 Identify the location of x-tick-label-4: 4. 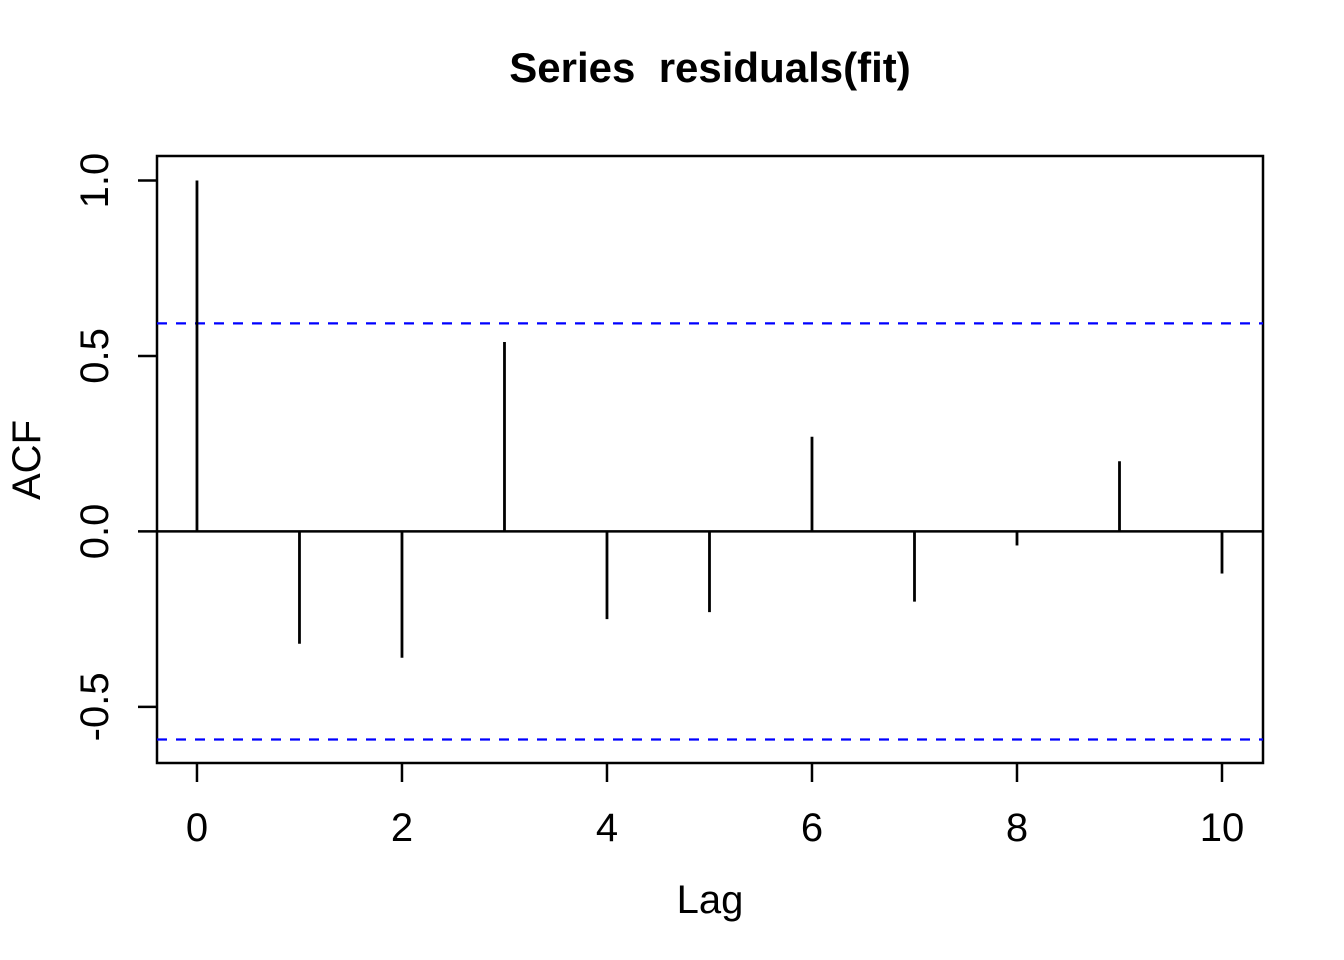
(607, 828).